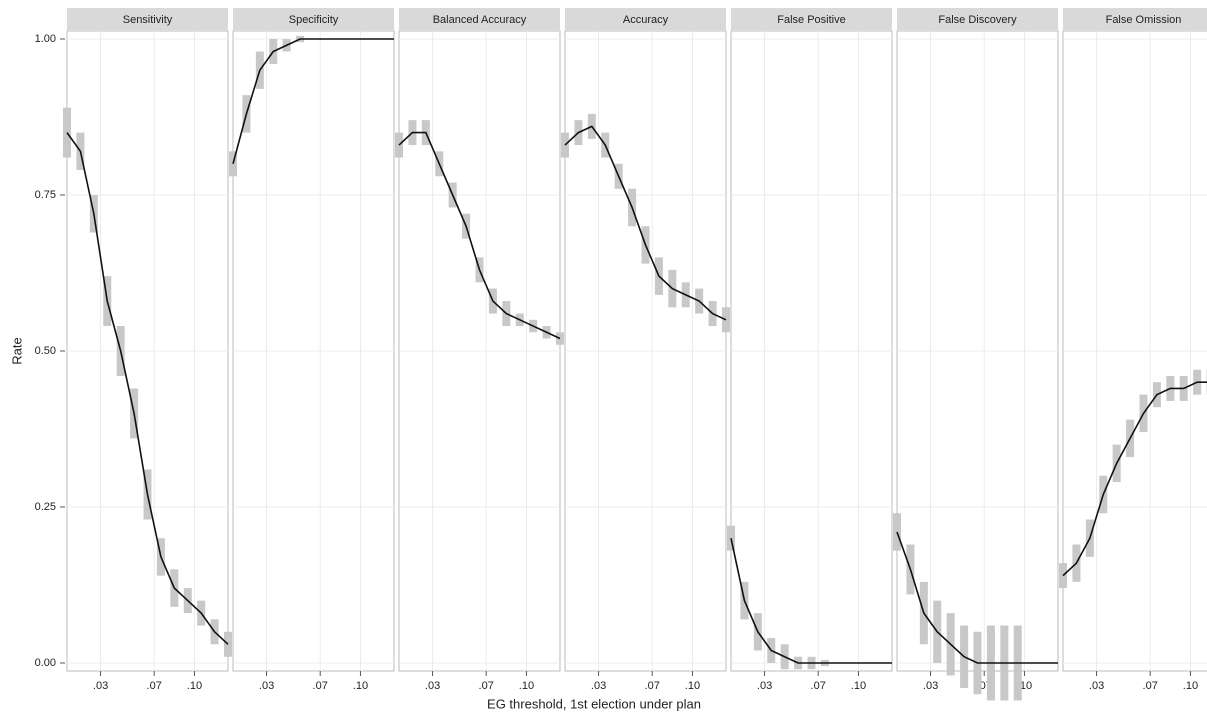 This screenshot has width=1207, height=715. Describe the element at coordinates (45, 351) in the screenshot. I see `y-tick-label: 0.50` at that location.